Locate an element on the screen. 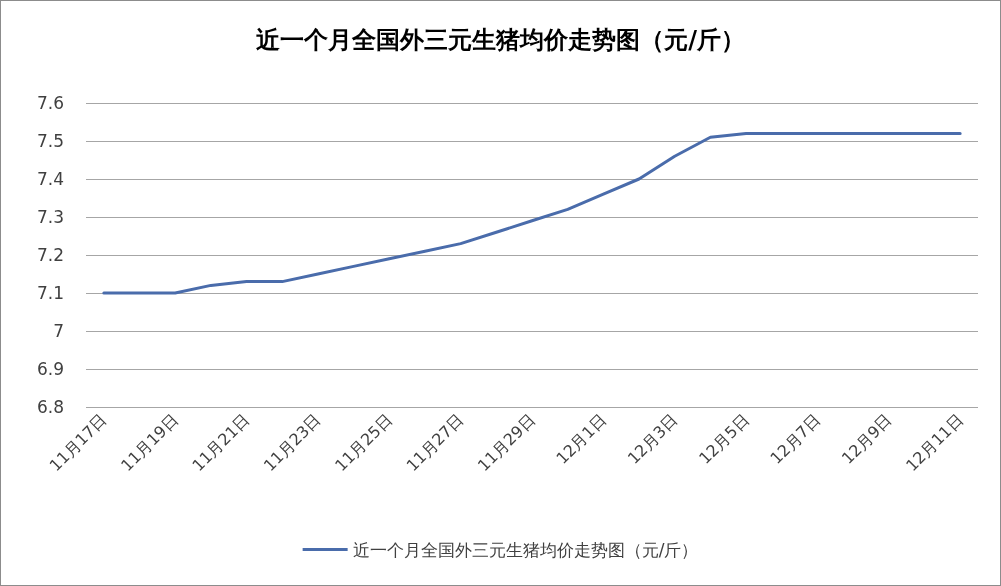 The image size is (1001, 586). x-tick-label: 12月1日 is located at coordinates (581, 439).